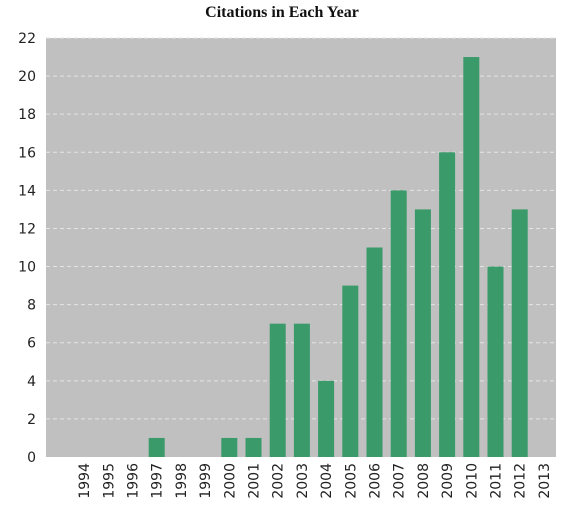  Describe the element at coordinates (31, 344) in the screenshot. I see `y-tick-label: 6` at that location.